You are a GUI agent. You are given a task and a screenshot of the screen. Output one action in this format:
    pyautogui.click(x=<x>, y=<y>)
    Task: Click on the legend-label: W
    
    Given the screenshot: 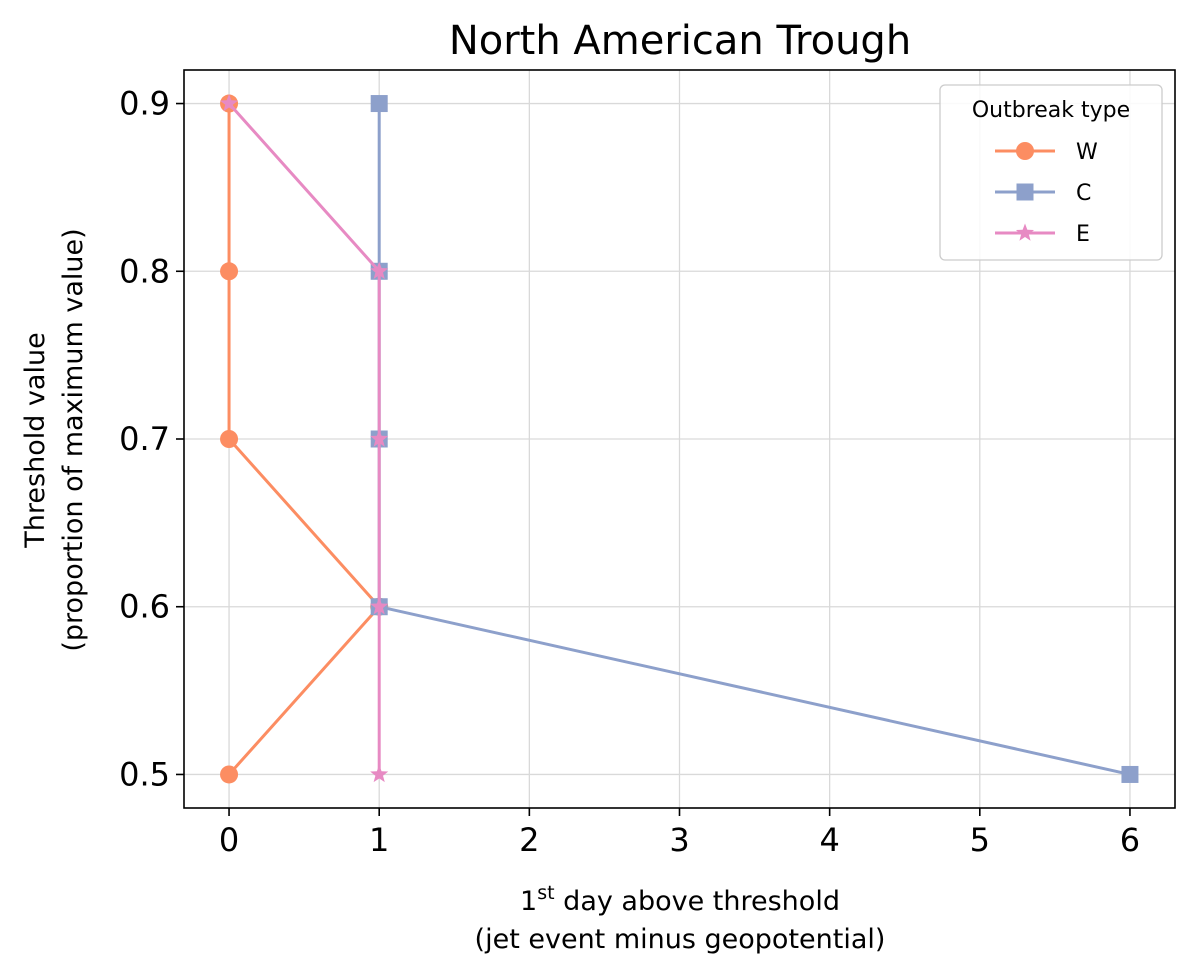 What is the action you would take?
    pyautogui.click(x=1087, y=152)
    